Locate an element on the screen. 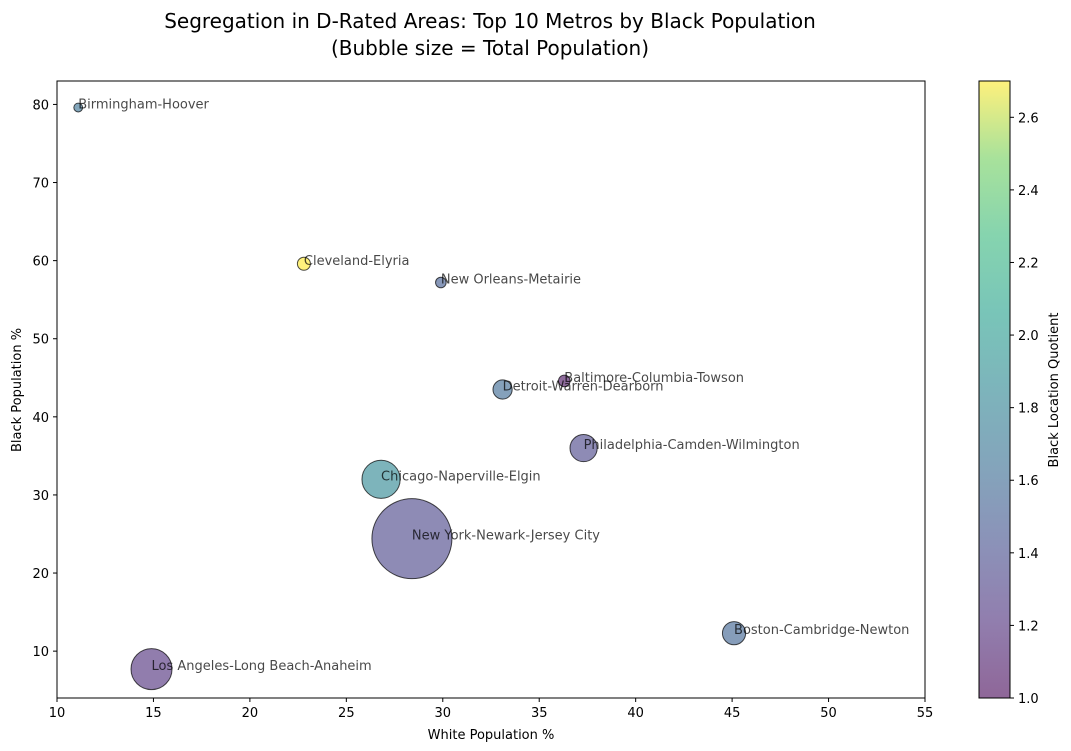 This screenshot has width=1071, height=751. y-tick-label: 20 is located at coordinates (40, 574).